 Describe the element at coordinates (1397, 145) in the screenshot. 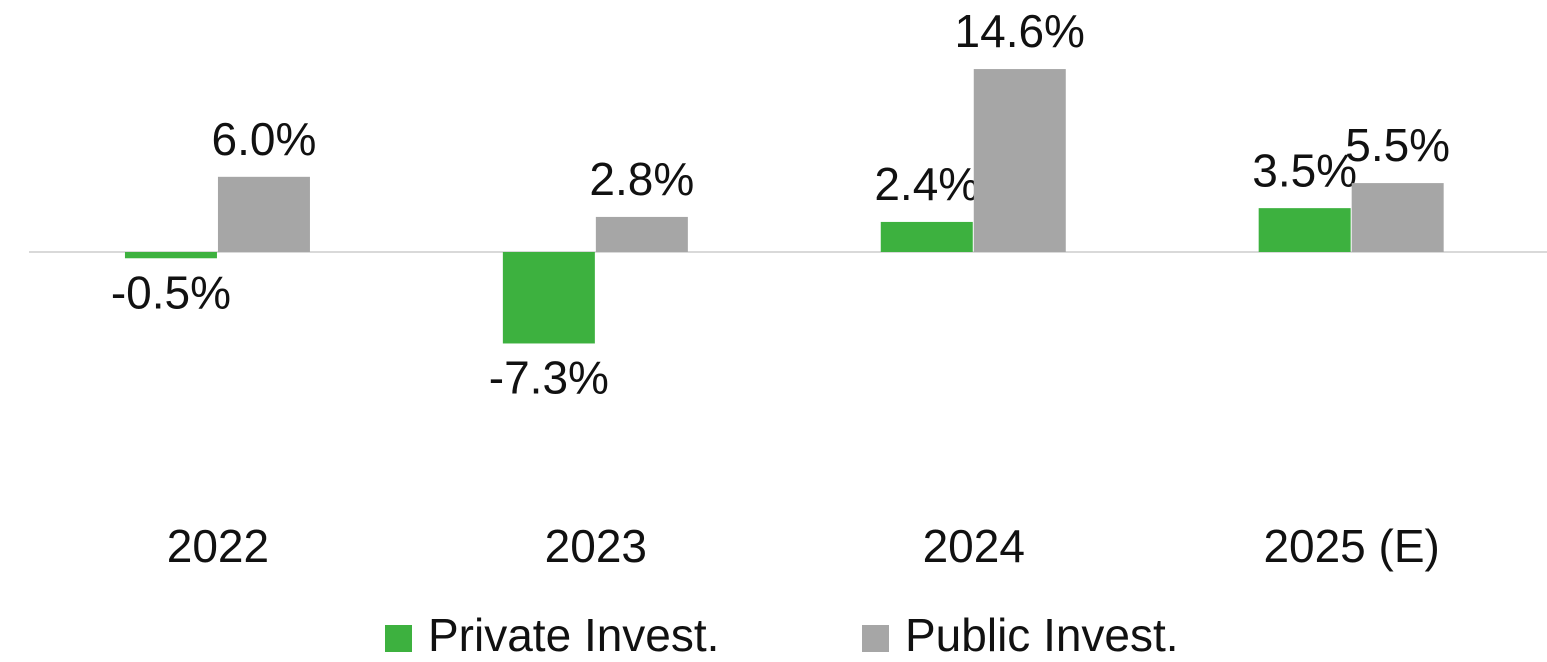

I see `value-label: 5.5%` at that location.